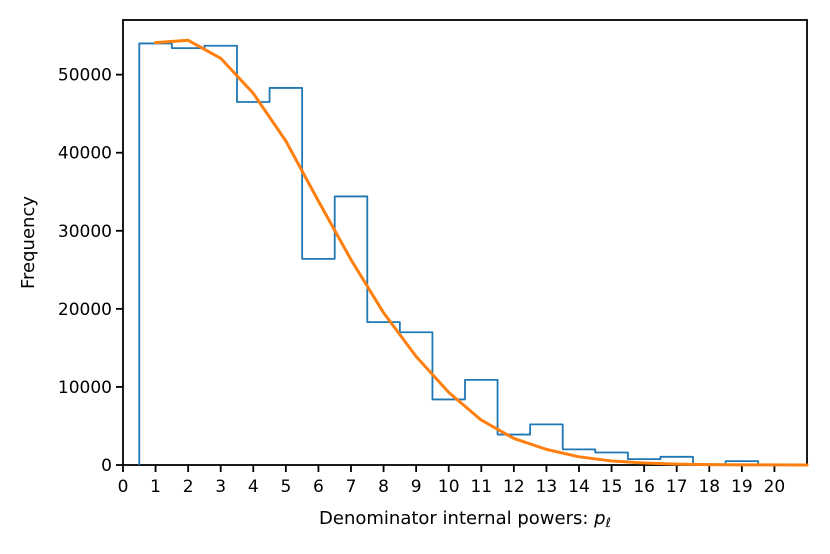  Describe the element at coordinates (123, 487) in the screenshot. I see `x-axis-tick-label: 0` at that location.